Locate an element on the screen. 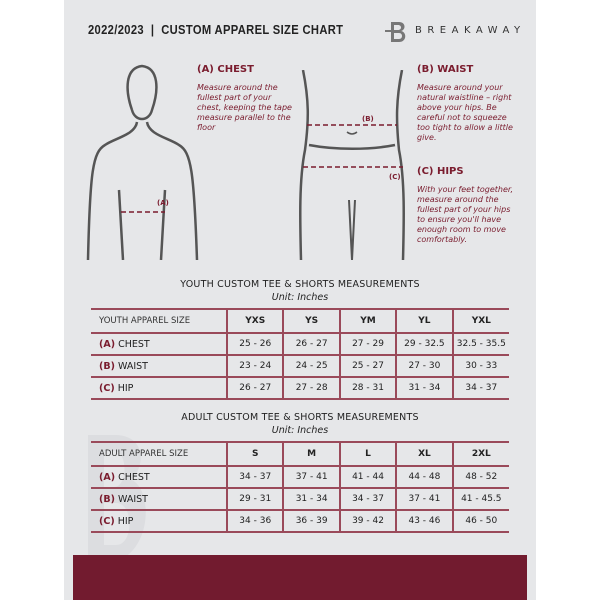  size-header: L is located at coordinates (367, 454).